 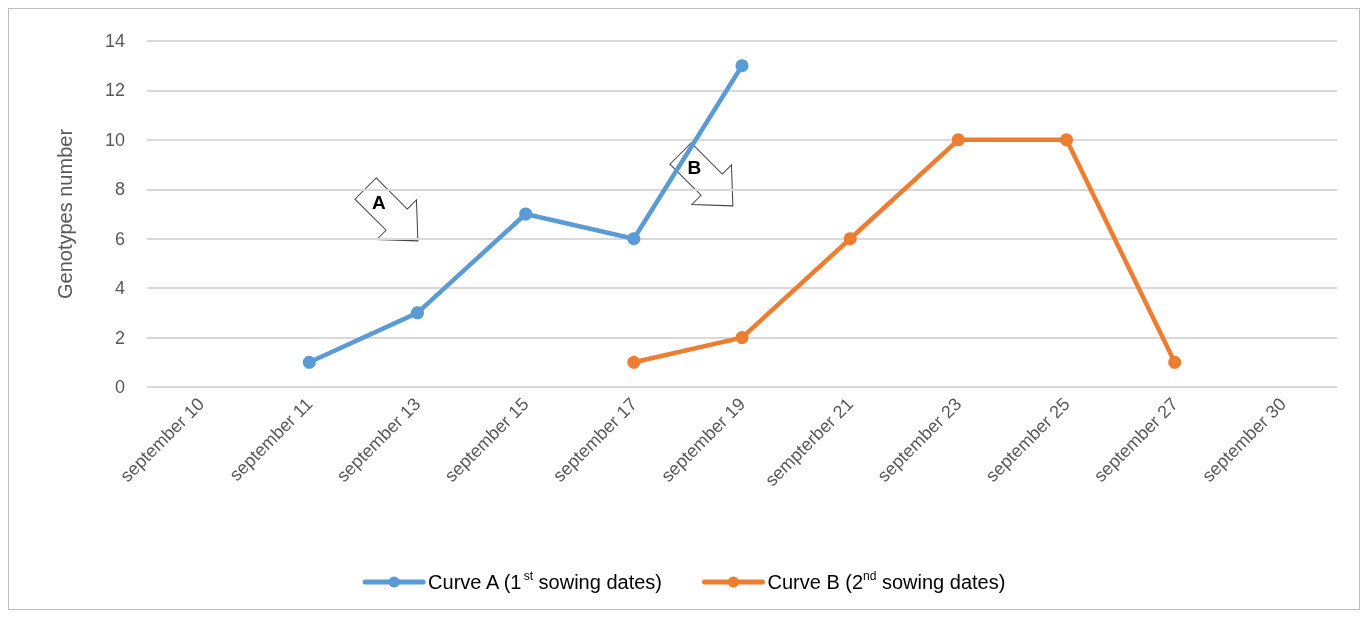 I want to click on y-tick-label: 14, so click(x=114, y=41).